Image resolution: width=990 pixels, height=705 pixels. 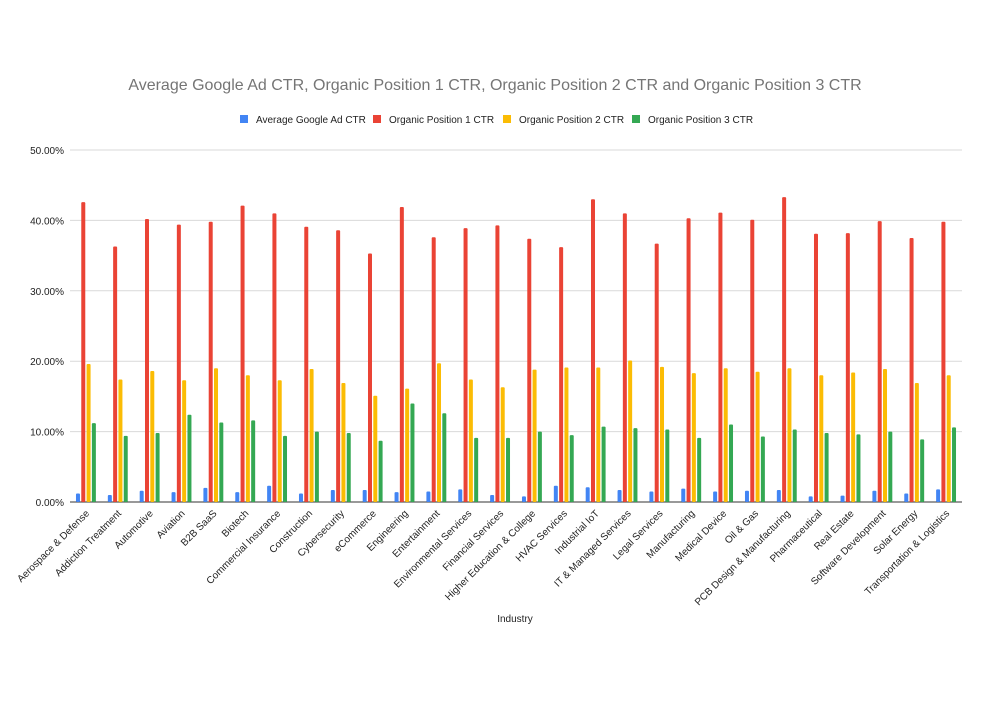 I want to click on y-tick-label: 40.00%, so click(x=47, y=221).